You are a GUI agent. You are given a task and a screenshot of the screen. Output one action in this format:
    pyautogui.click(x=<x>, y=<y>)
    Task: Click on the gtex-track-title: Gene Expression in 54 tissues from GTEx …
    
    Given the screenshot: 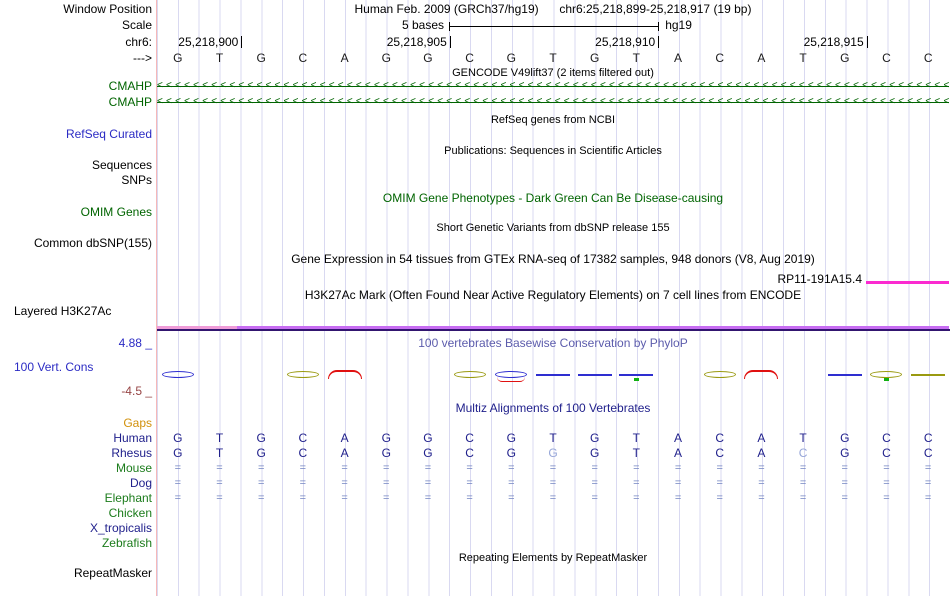 What is the action you would take?
    pyautogui.click(x=553, y=259)
    